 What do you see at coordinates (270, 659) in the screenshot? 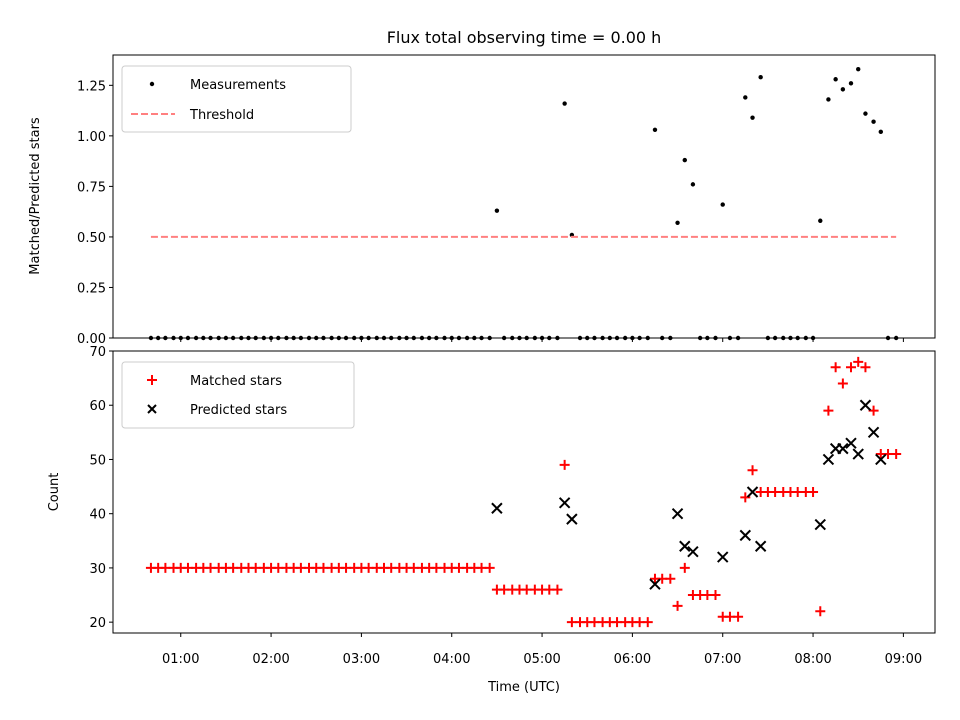
I see `x-tick-label: 02:00` at bounding box center [270, 659].